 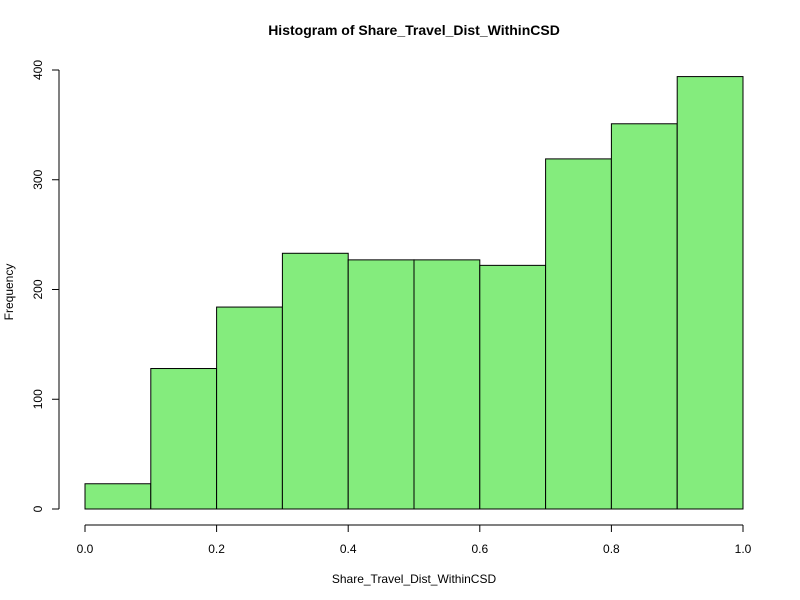 I want to click on x-tick-label: 1.0, so click(x=743, y=549).